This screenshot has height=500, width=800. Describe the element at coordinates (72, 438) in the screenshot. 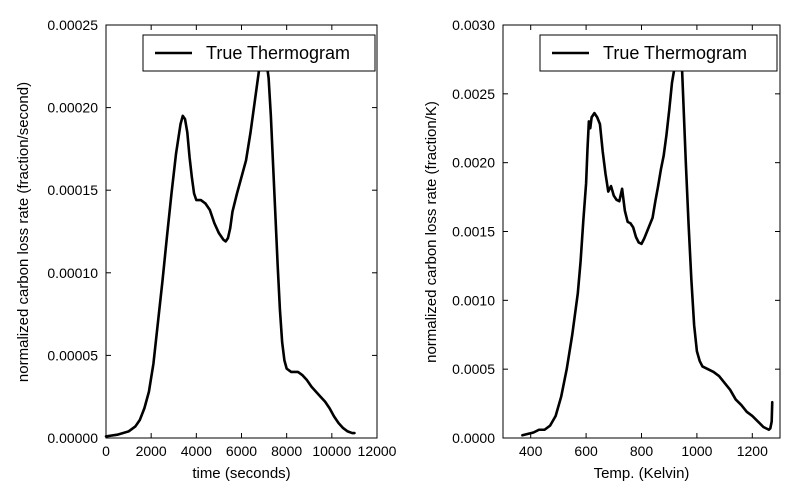

I see `left-y-tick-label: 0.00000` at that location.